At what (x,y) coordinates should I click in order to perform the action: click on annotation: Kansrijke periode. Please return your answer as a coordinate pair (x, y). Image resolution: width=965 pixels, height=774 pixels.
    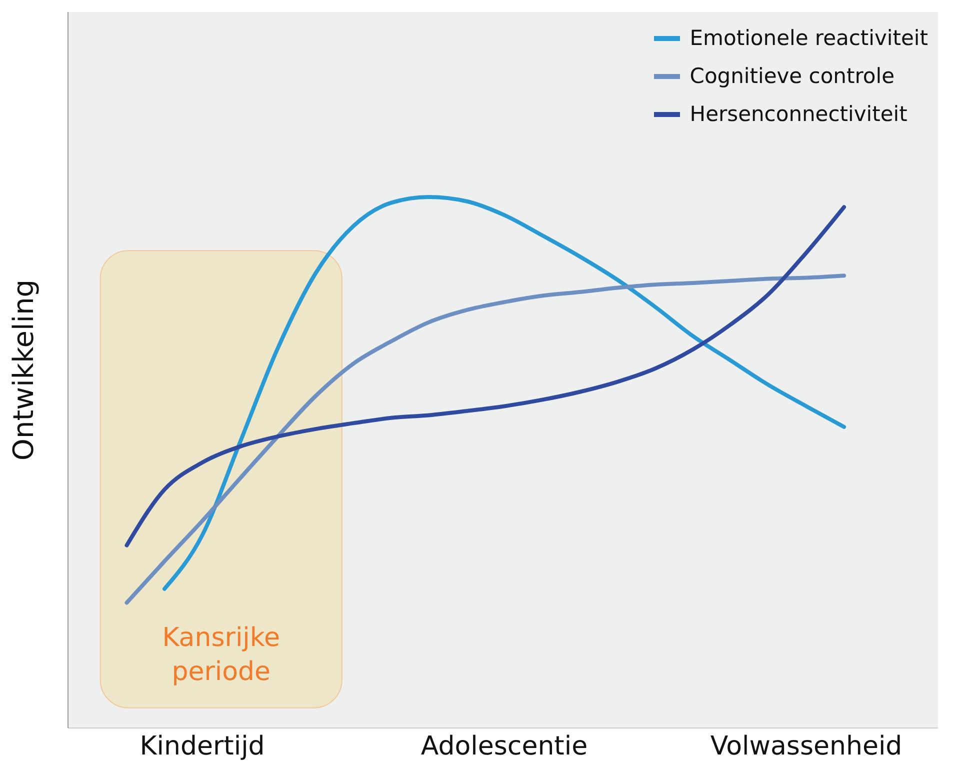
    Looking at the image, I should click on (221, 654).